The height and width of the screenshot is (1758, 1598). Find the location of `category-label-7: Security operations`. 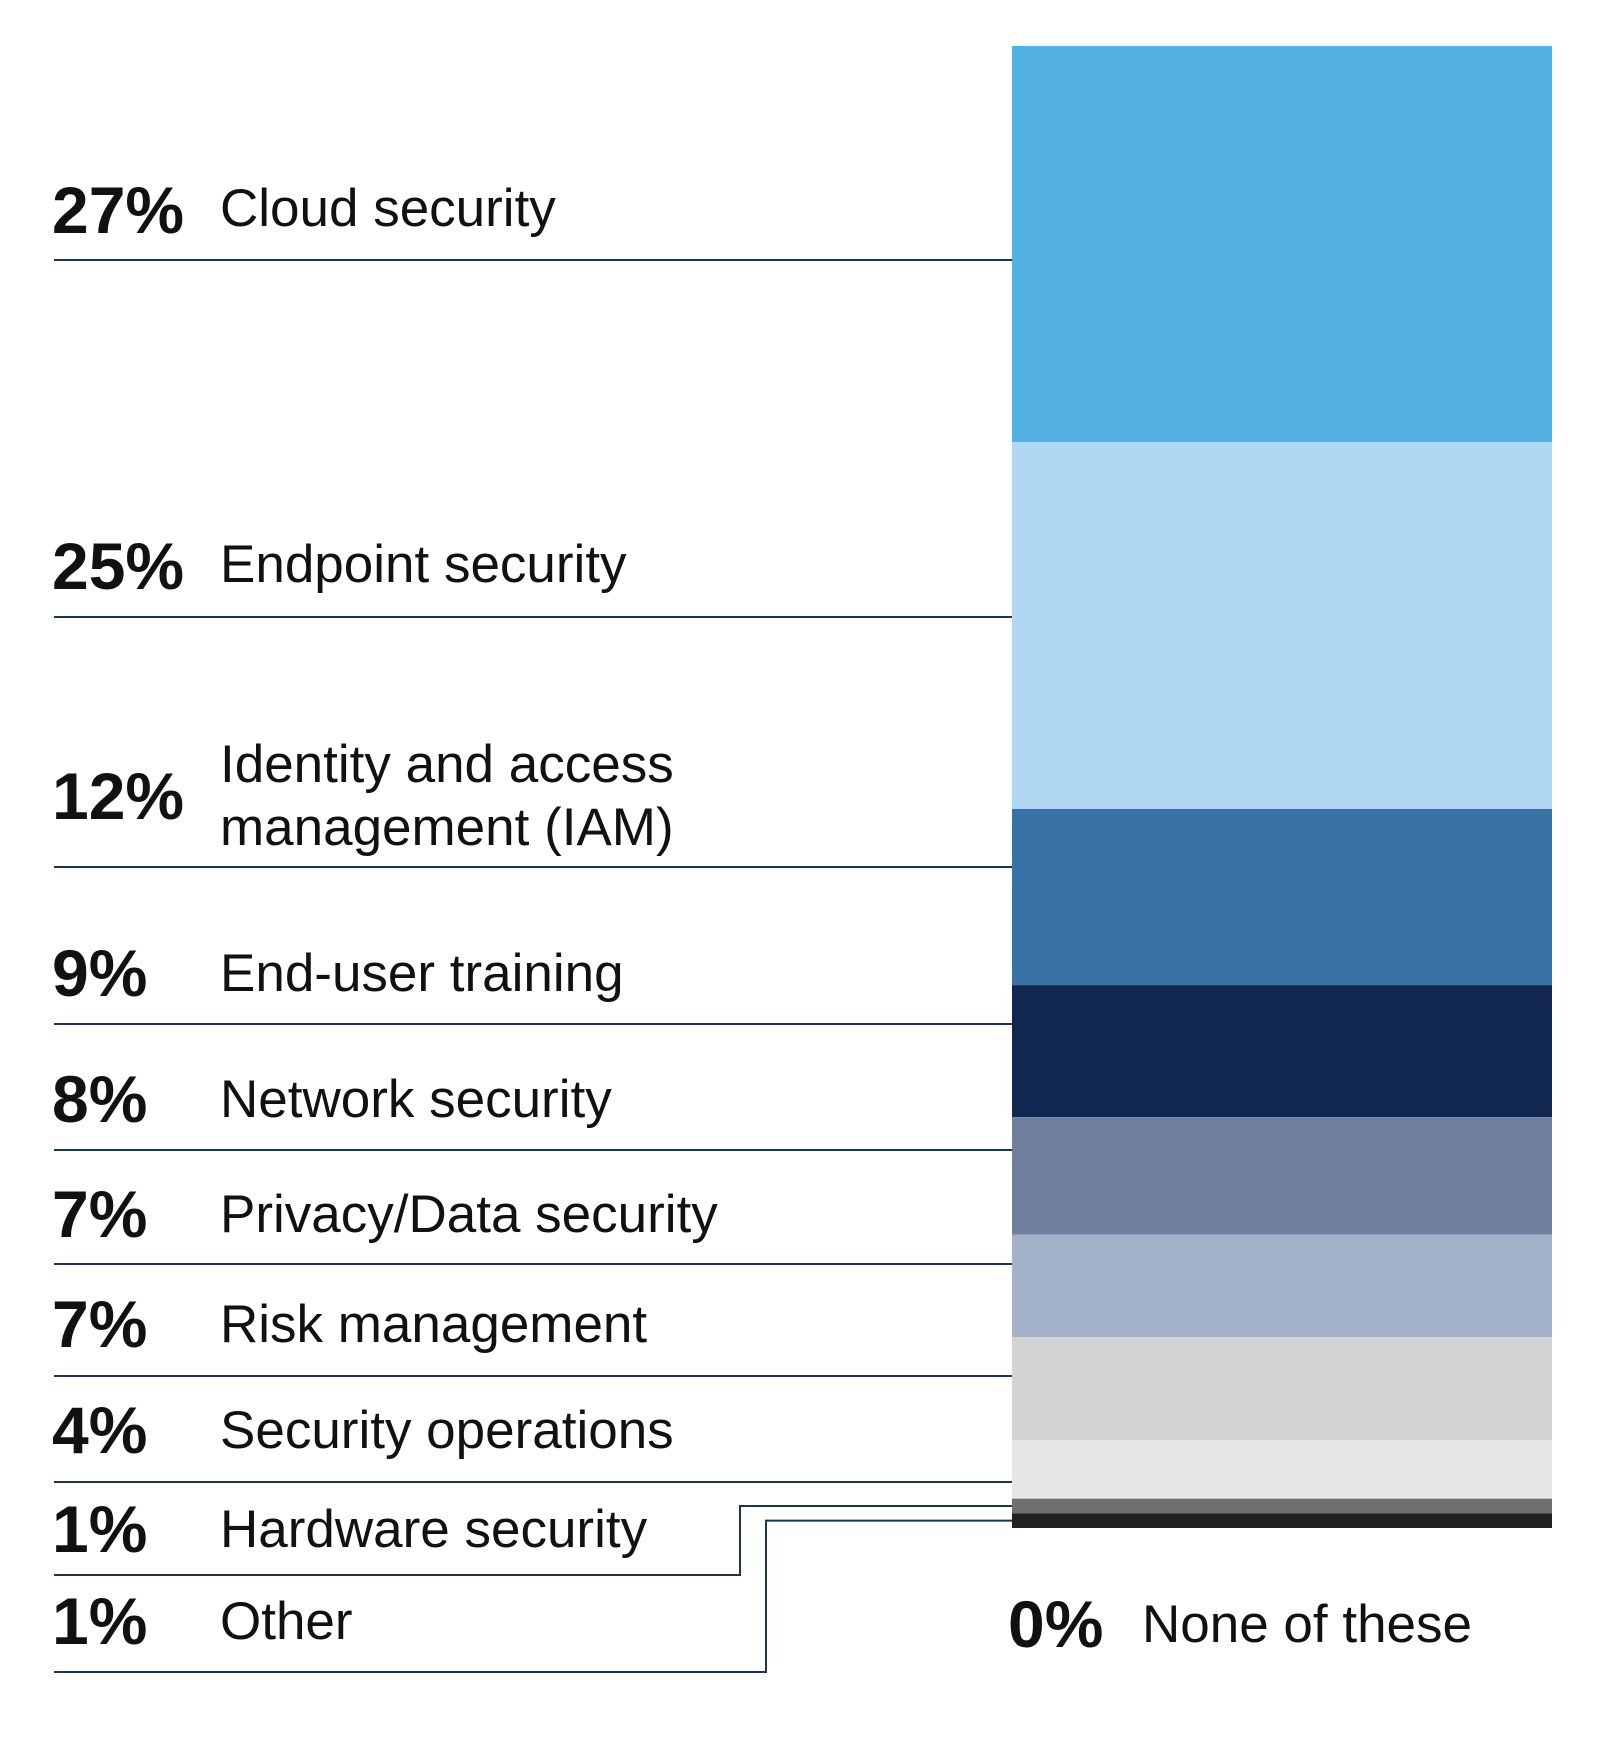

category-label-7: Security operations is located at coordinates (447, 1430).